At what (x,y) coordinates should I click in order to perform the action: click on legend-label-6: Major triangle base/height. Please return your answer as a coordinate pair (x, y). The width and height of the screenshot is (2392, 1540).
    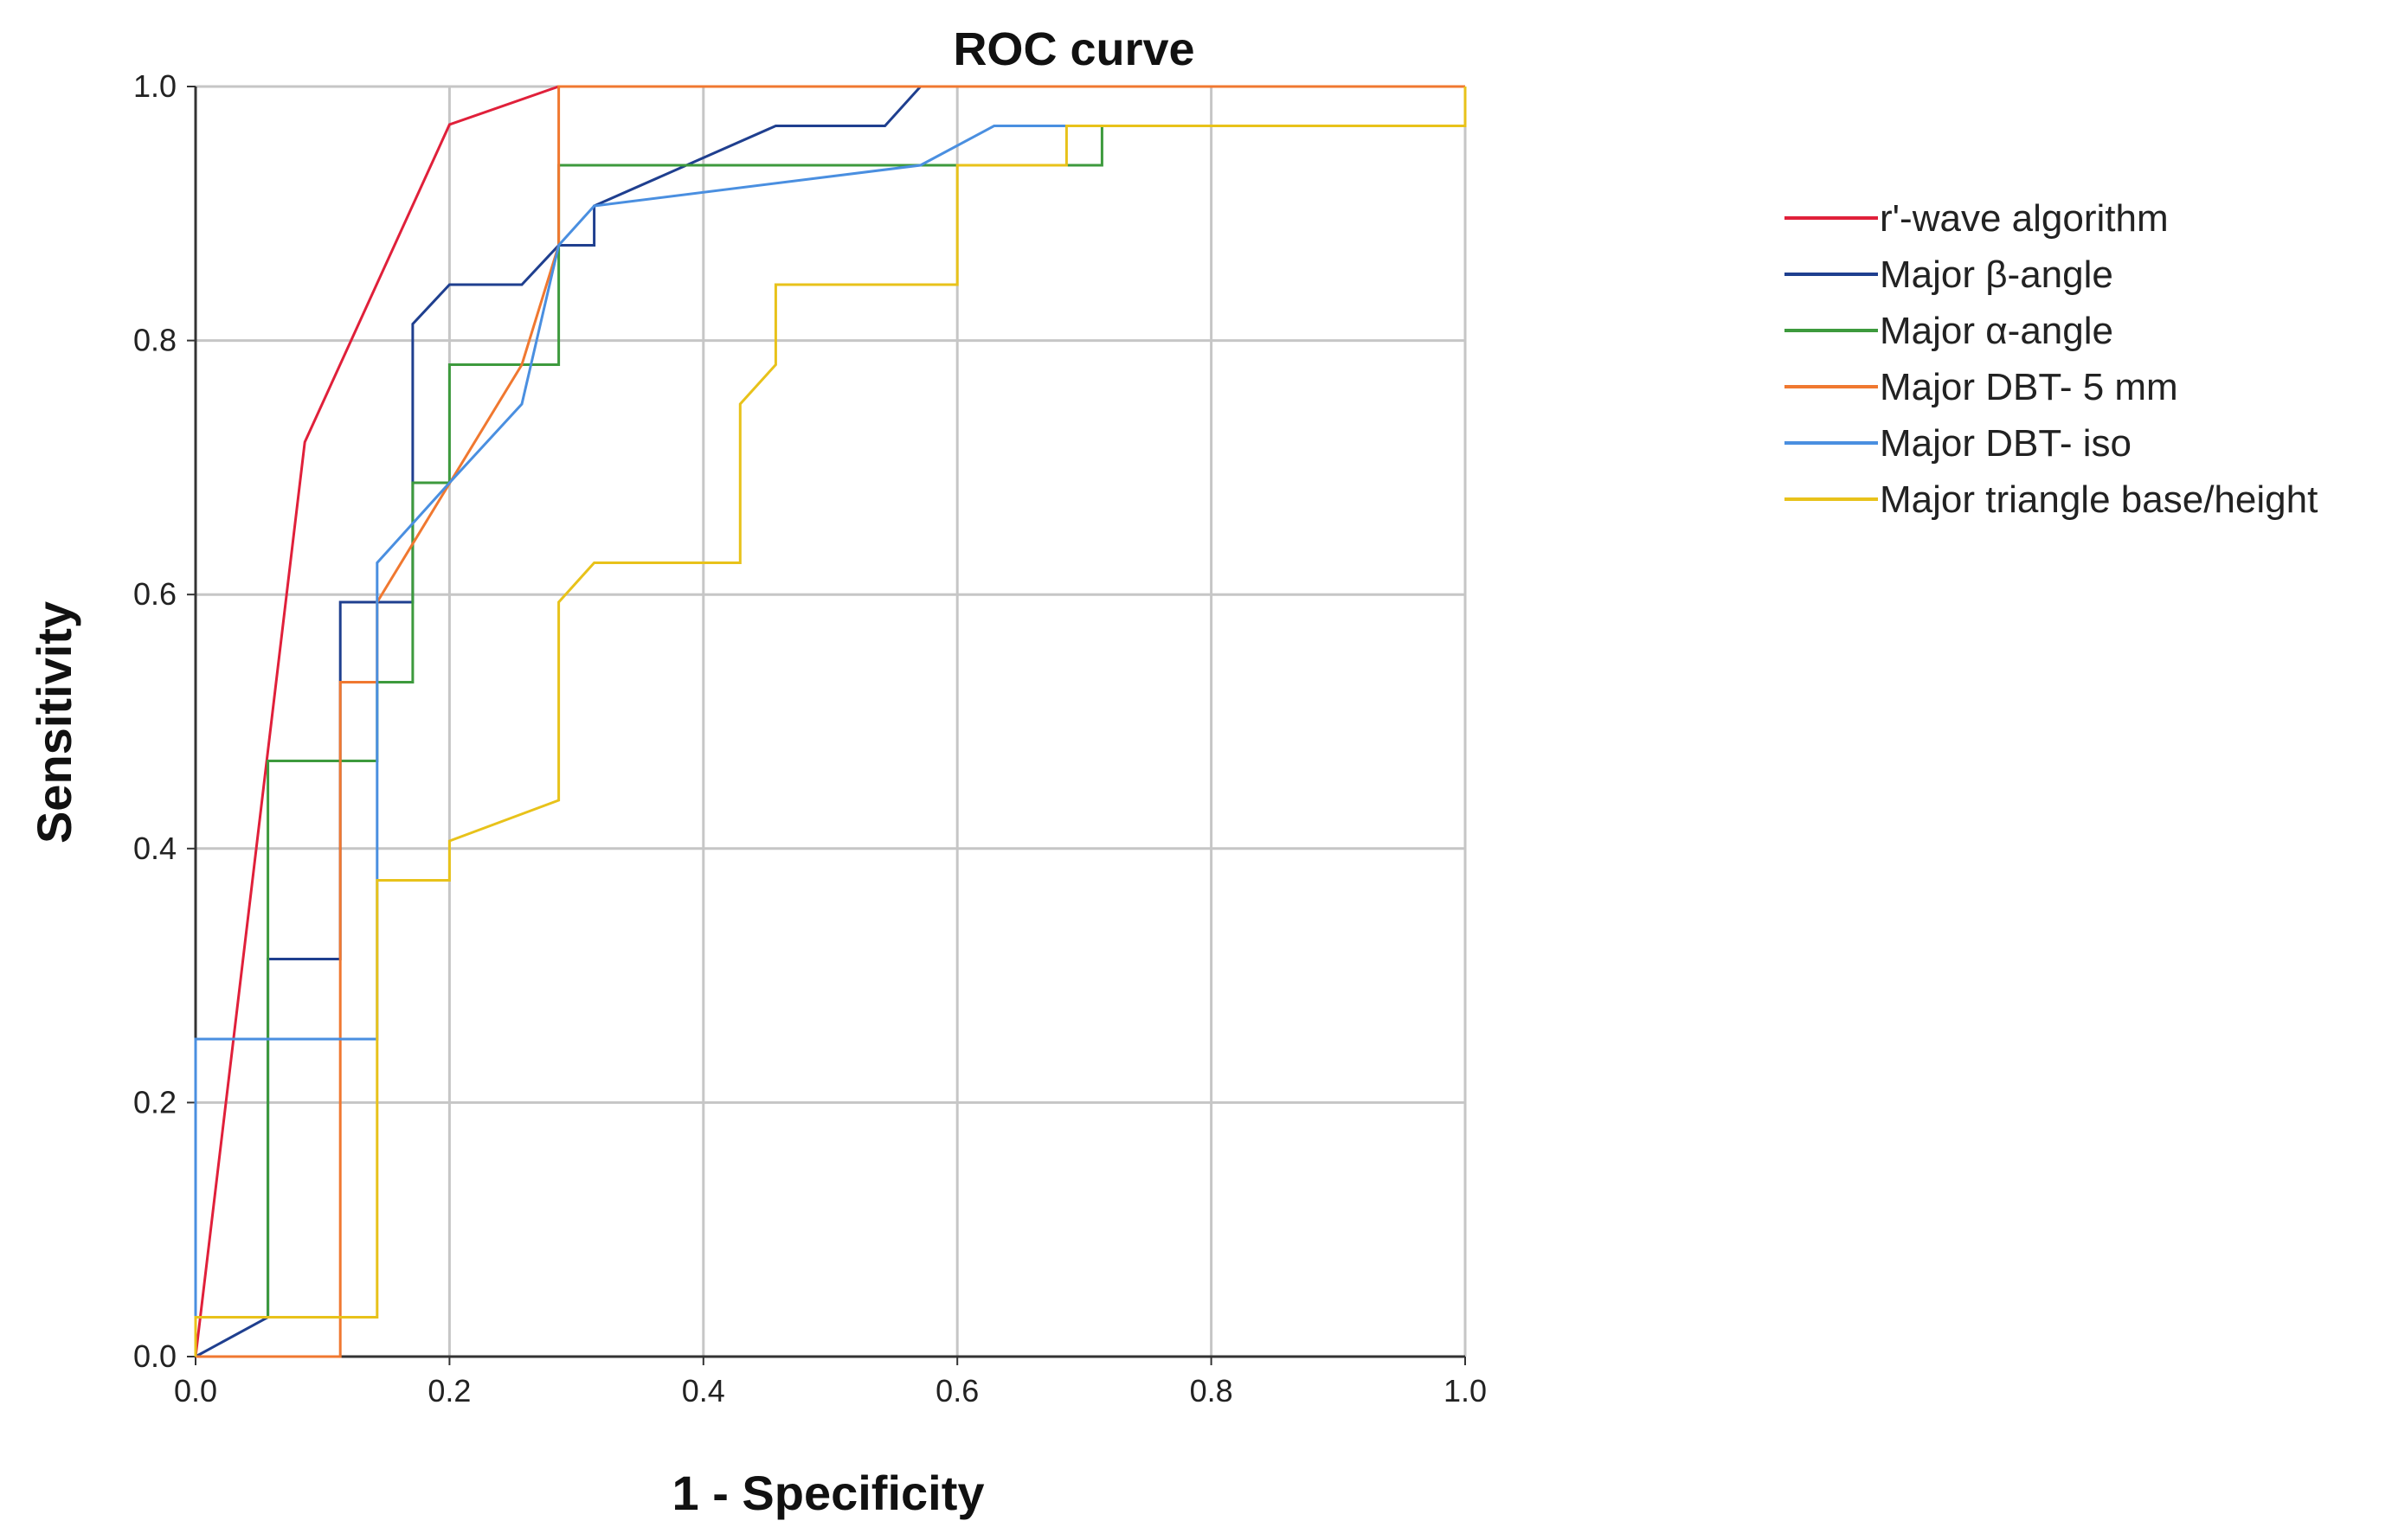
    Looking at the image, I should click on (2099, 500).